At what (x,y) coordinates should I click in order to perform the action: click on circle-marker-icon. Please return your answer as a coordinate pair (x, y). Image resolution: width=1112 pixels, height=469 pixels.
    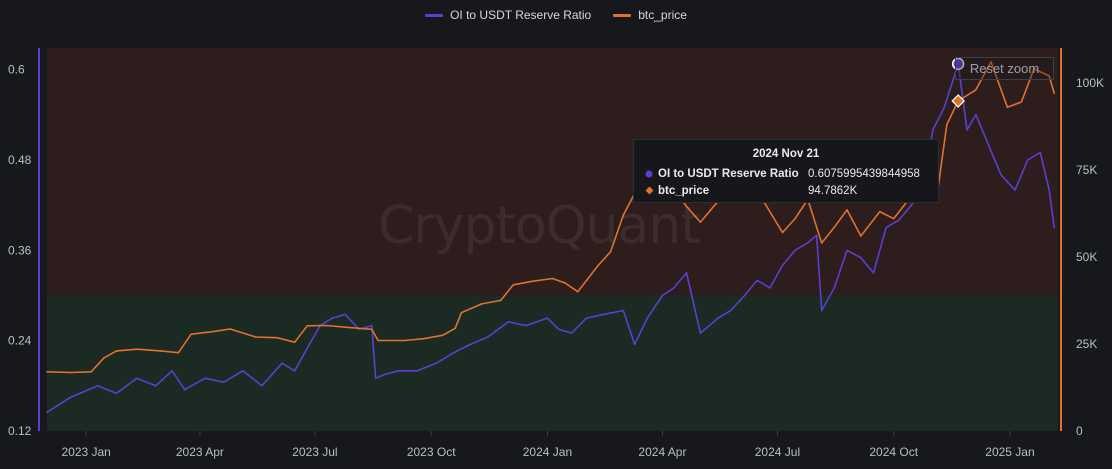
    Looking at the image, I should click on (649, 174).